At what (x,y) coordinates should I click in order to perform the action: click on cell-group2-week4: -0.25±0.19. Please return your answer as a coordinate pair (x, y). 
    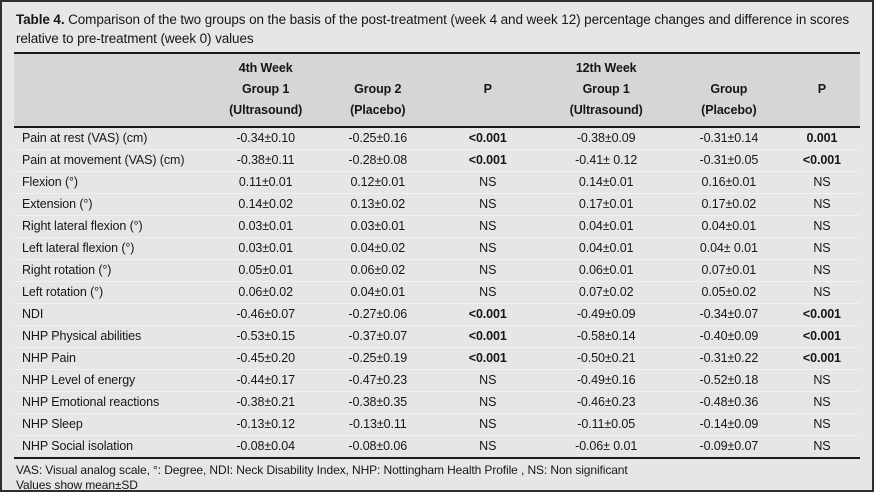
    Looking at the image, I should click on (377, 358).